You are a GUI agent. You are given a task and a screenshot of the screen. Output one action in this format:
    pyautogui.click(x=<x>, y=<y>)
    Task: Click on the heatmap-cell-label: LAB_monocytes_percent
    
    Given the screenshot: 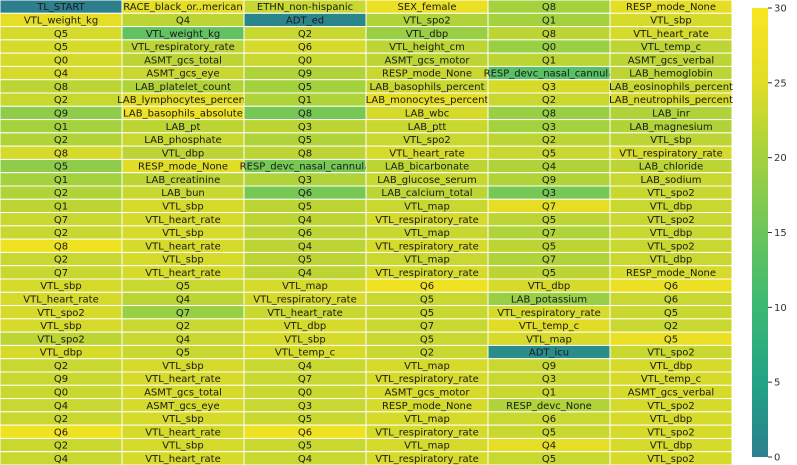 What is the action you would take?
    pyautogui.click(x=427, y=100)
    